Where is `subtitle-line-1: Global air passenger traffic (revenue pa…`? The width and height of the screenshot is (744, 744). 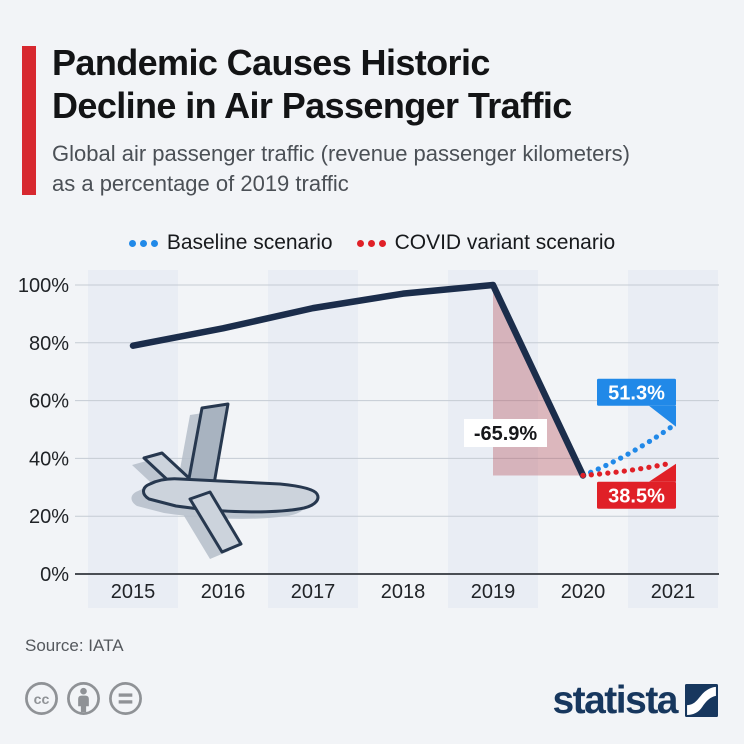 subtitle-line-1: Global air passenger traffic (revenue pa… is located at coordinates (341, 153).